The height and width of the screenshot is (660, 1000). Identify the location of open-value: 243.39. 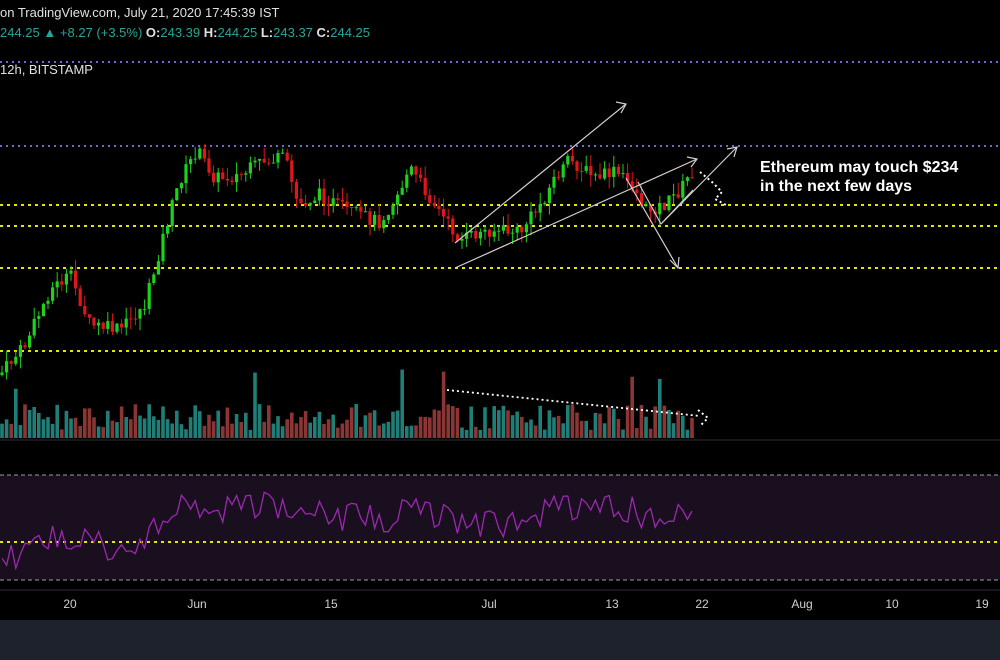
(180, 32).